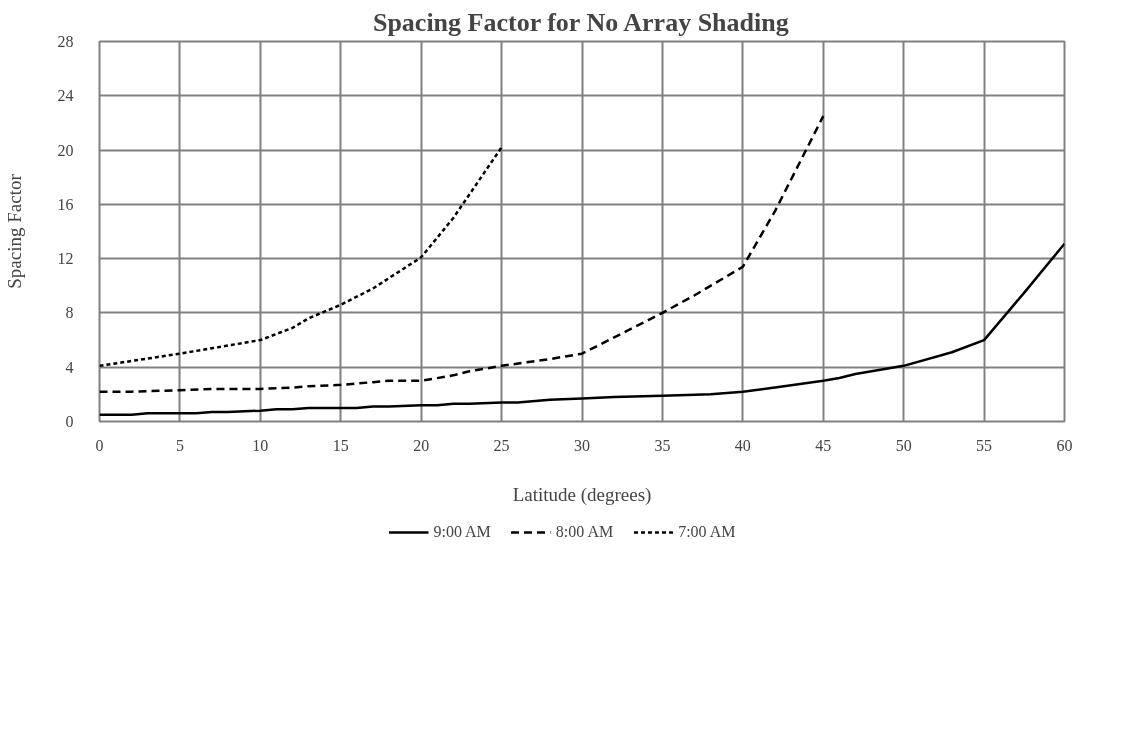 The width and height of the screenshot is (1123, 753). Describe the element at coordinates (69, 367) in the screenshot. I see `y-tick-label: 4` at that location.